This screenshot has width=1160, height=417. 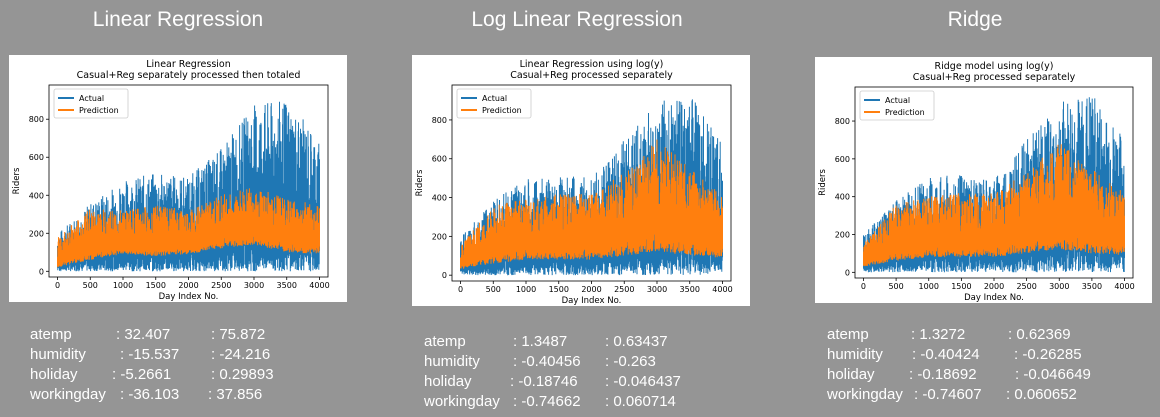 What do you see at coordinates (238, 334) in the screenshot?
I see `coef-value-b: : 75.872` at bounding box center [238, 334].